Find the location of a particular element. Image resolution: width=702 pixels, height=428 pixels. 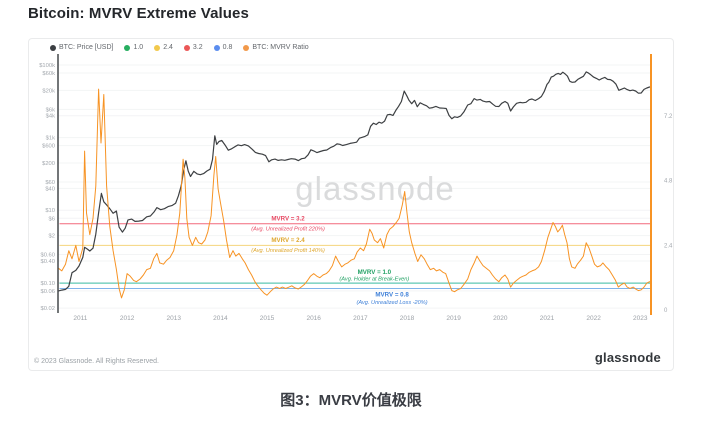

y-right-tick-label: 7.2 is located at coordinates (668, 117).